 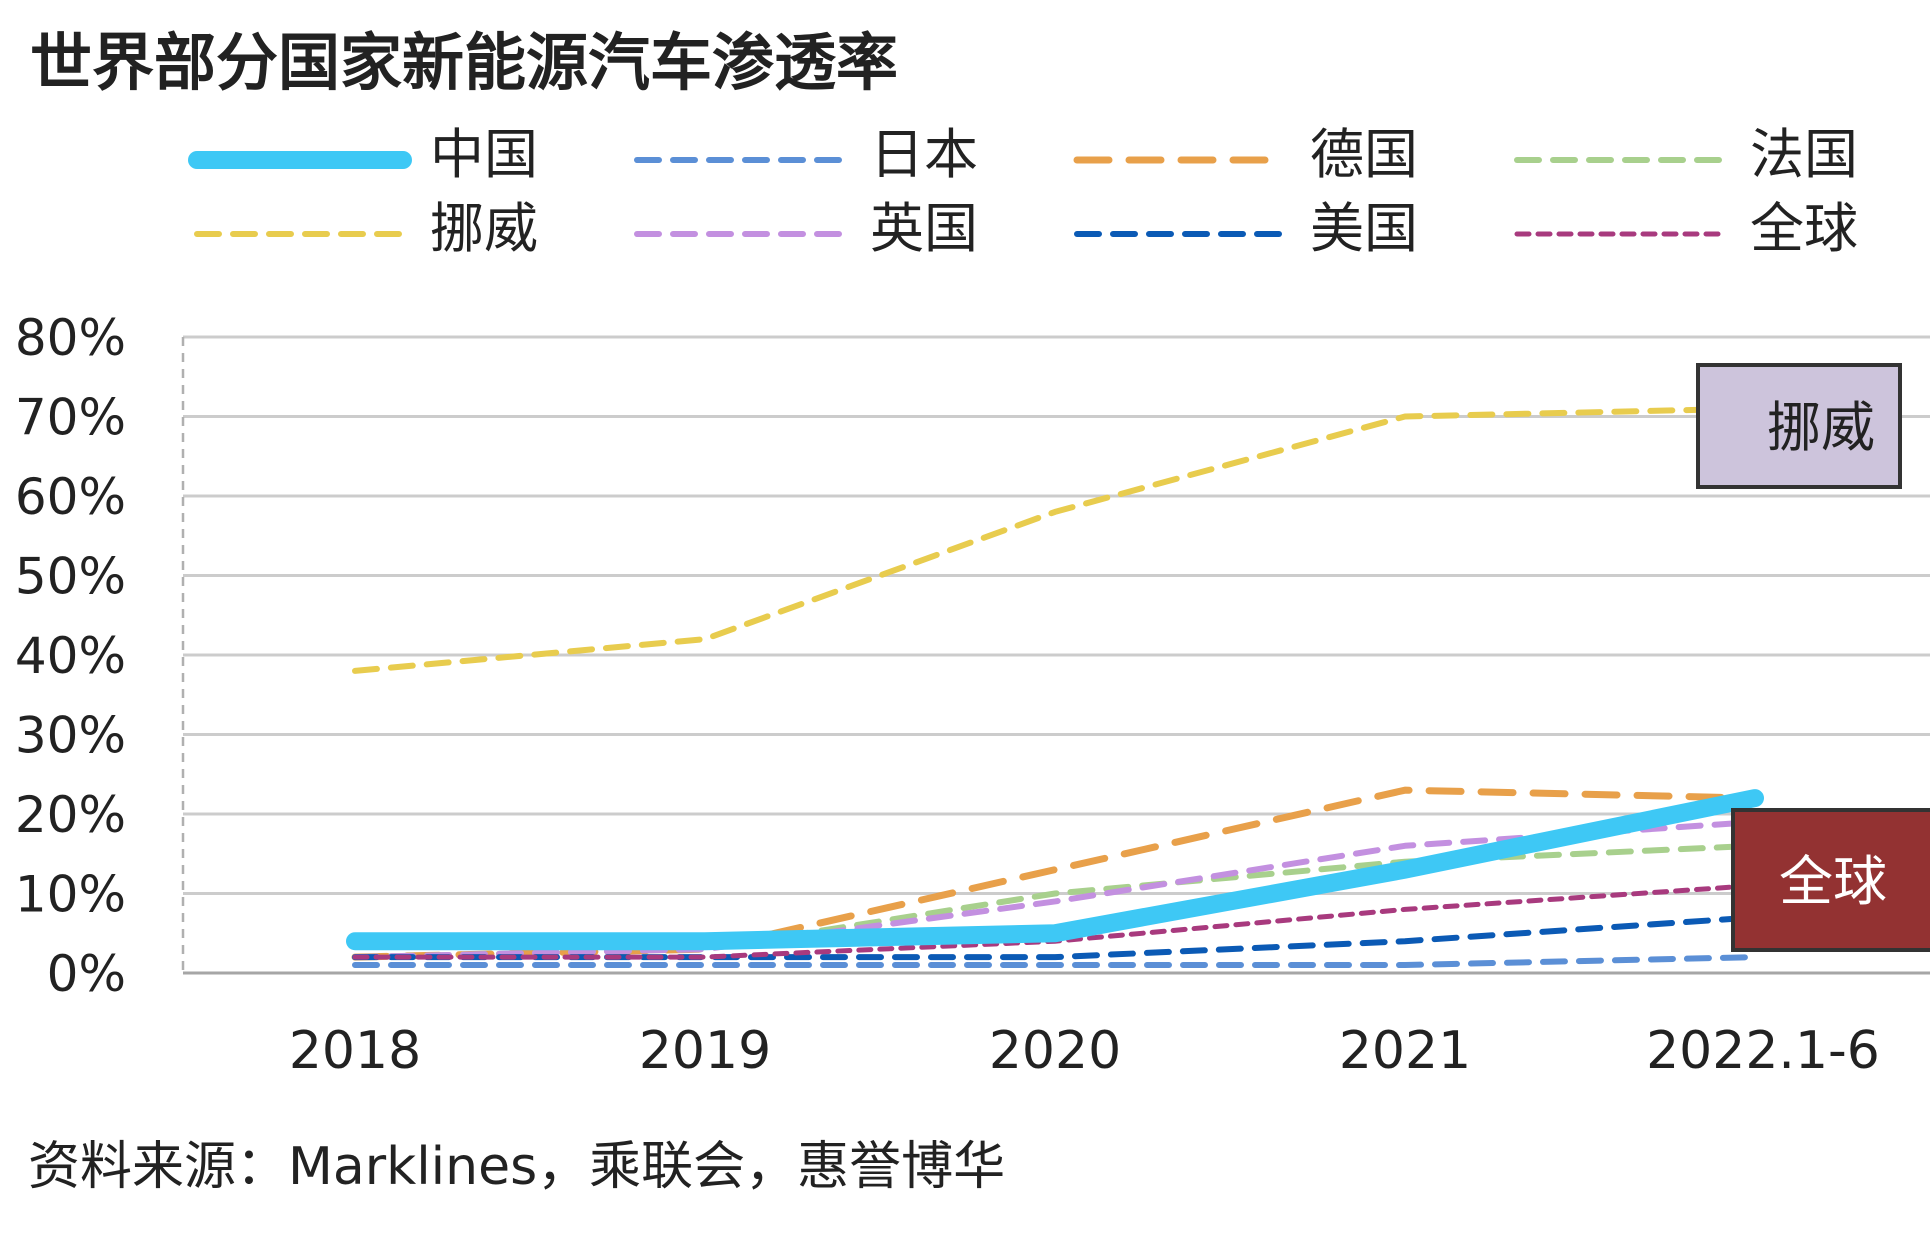 What do you see at coordinates (1715, 155) in the screenshot?
I see `legend-item-3: 法国` at bounding box center [1715, 155].